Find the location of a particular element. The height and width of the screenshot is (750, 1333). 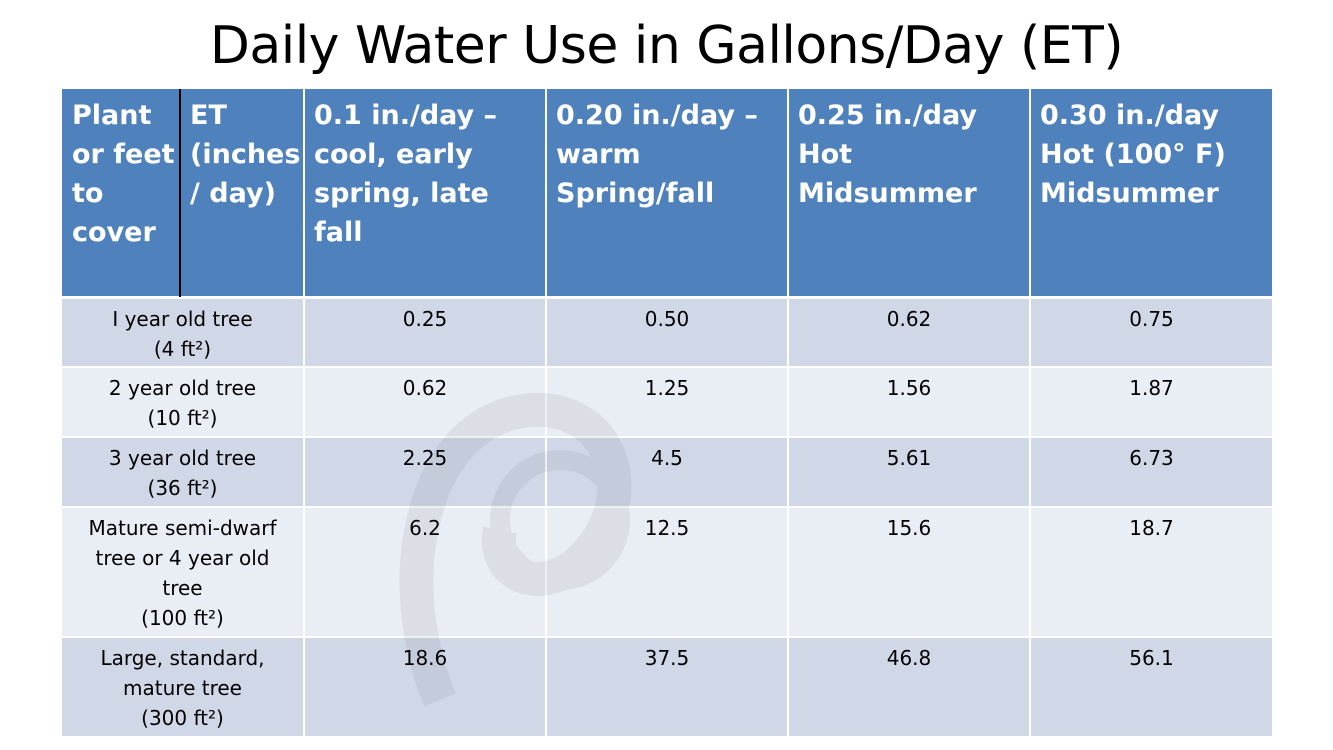

header-divider is located at coordinates (180, 193).